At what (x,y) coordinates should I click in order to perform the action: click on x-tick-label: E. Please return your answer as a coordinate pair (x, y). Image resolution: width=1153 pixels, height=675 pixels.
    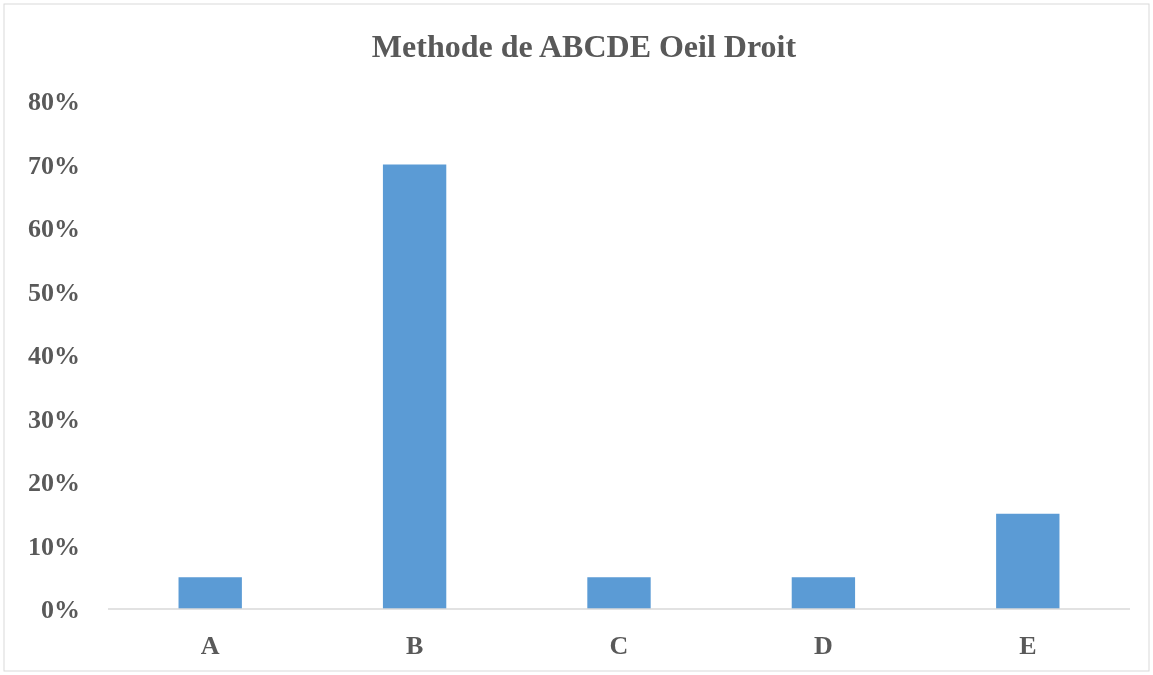
    Looking at the image, I should click on (1028, 645).